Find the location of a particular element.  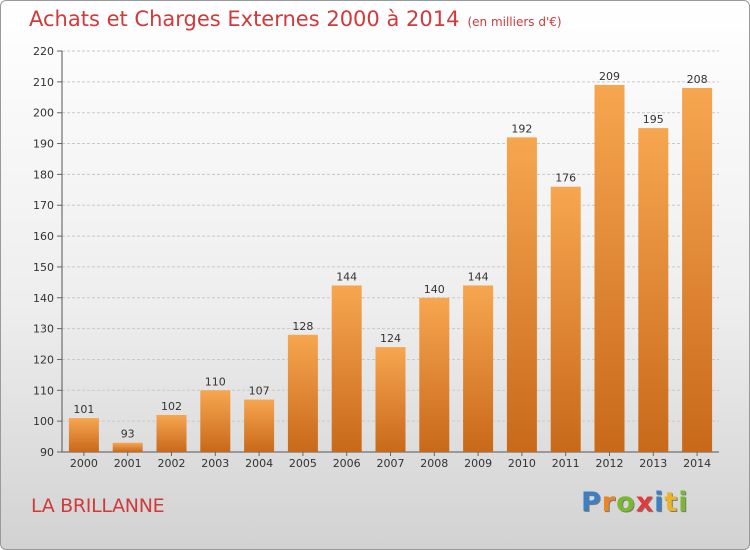

value-label-2003: 110 is located at coordinates (215, 381).